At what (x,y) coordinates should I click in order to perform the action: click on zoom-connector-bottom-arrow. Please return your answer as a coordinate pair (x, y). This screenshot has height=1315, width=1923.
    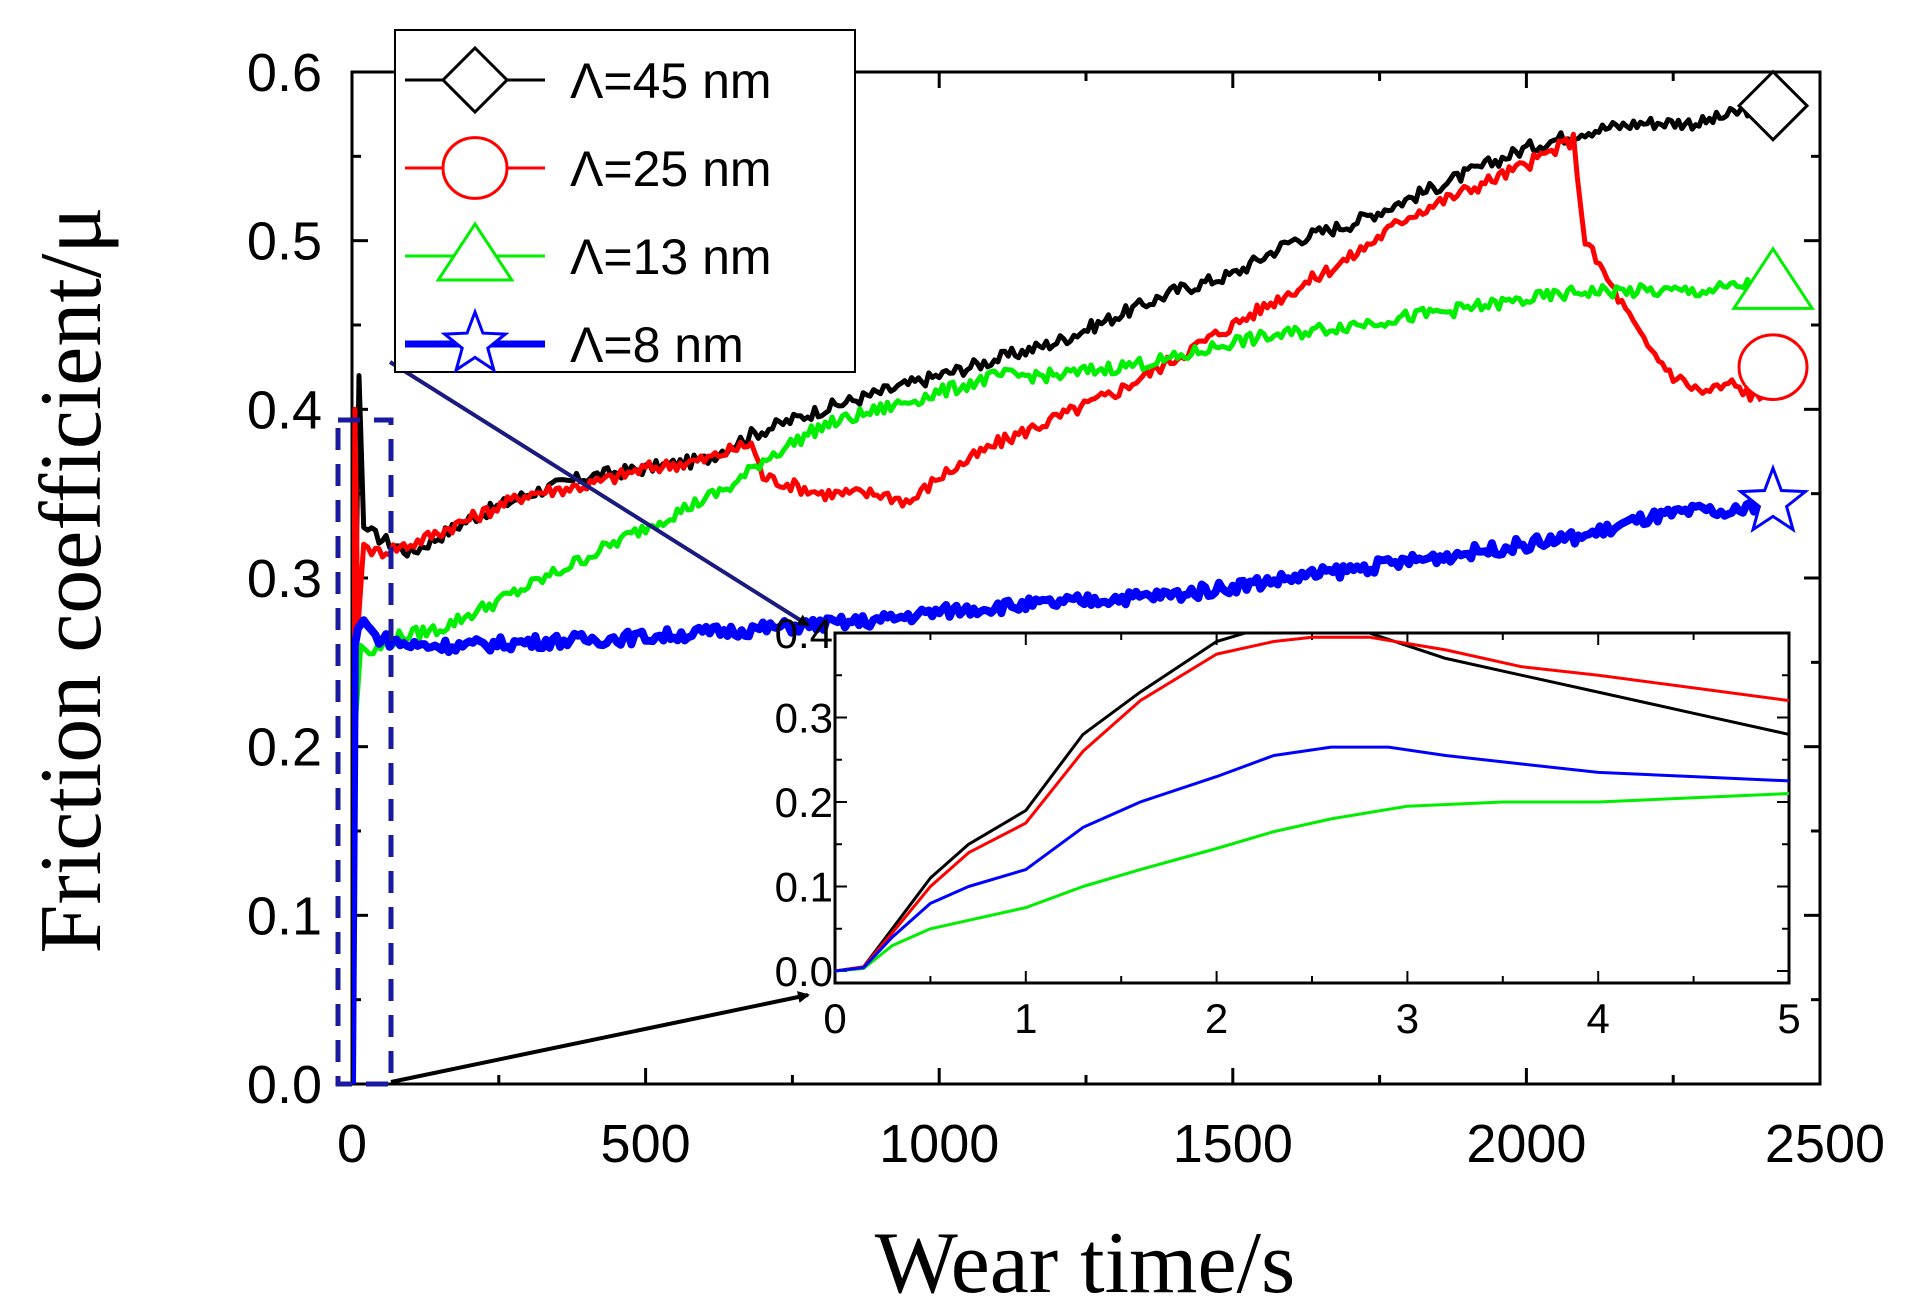
    Looking at the image, I should click on (600, 1037).